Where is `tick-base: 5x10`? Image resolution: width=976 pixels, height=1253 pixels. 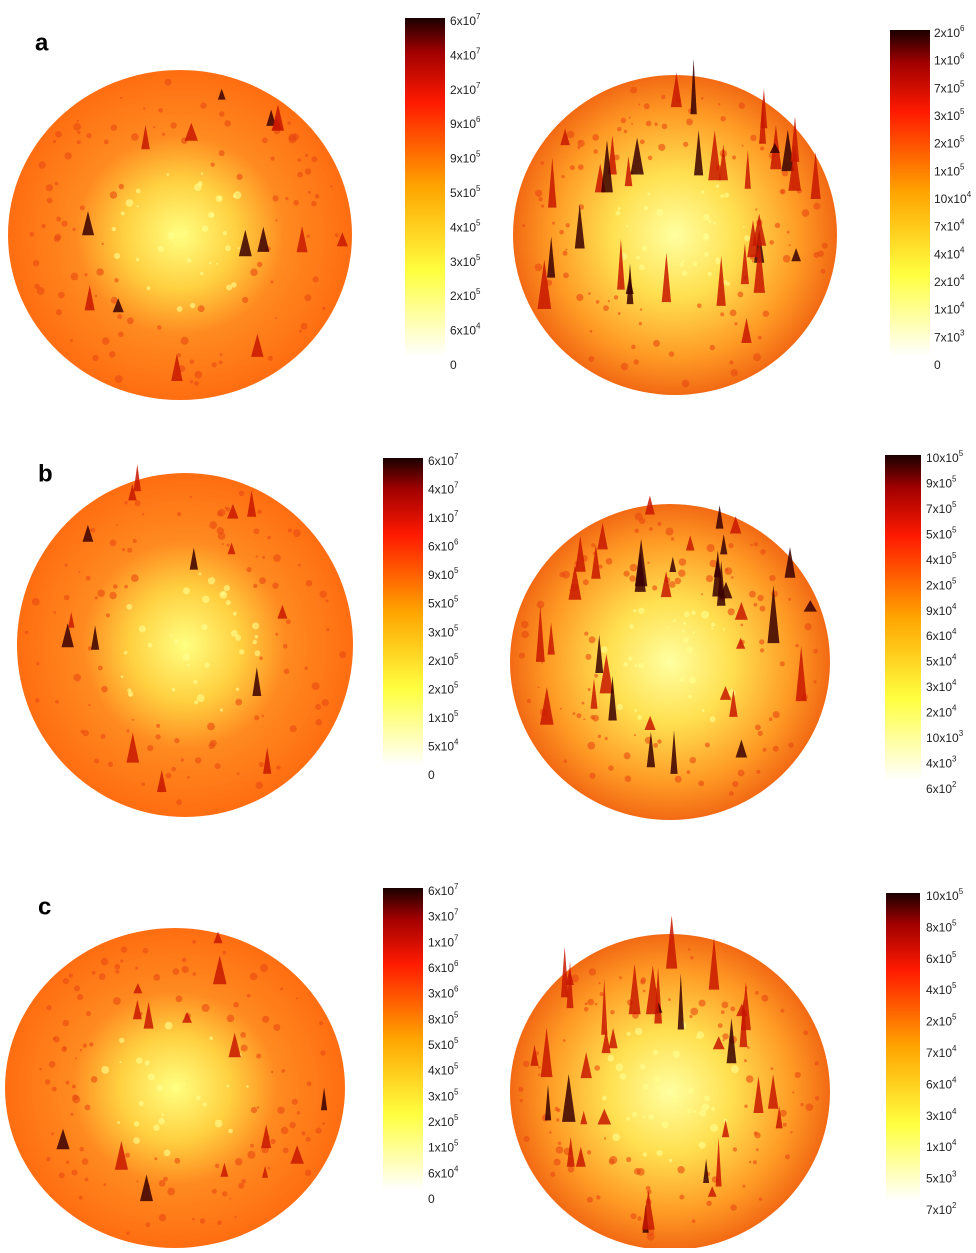
tick-base: 5x10 is located at coordinates (441, 747).